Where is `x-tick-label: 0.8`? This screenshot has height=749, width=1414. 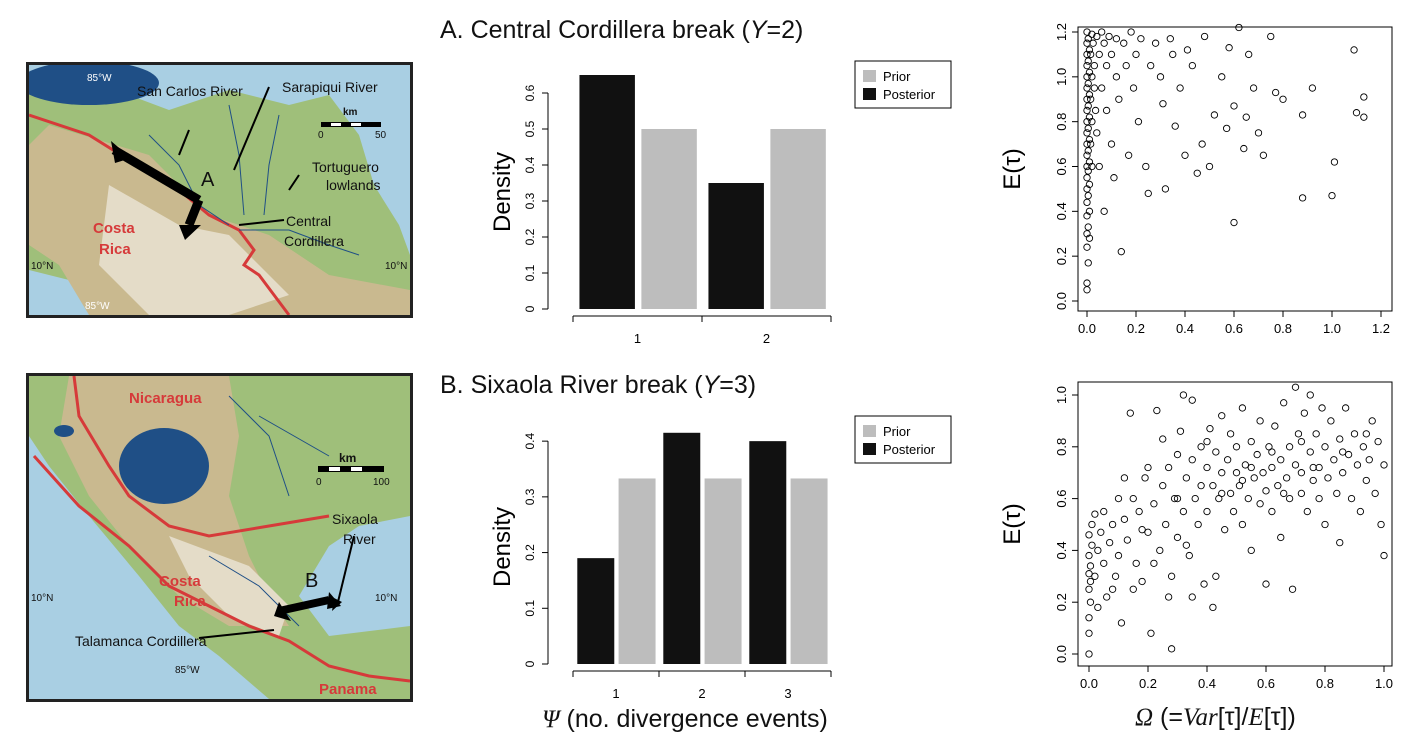 x-tick-label: 0.8 is located at coordinates (1325, 683).